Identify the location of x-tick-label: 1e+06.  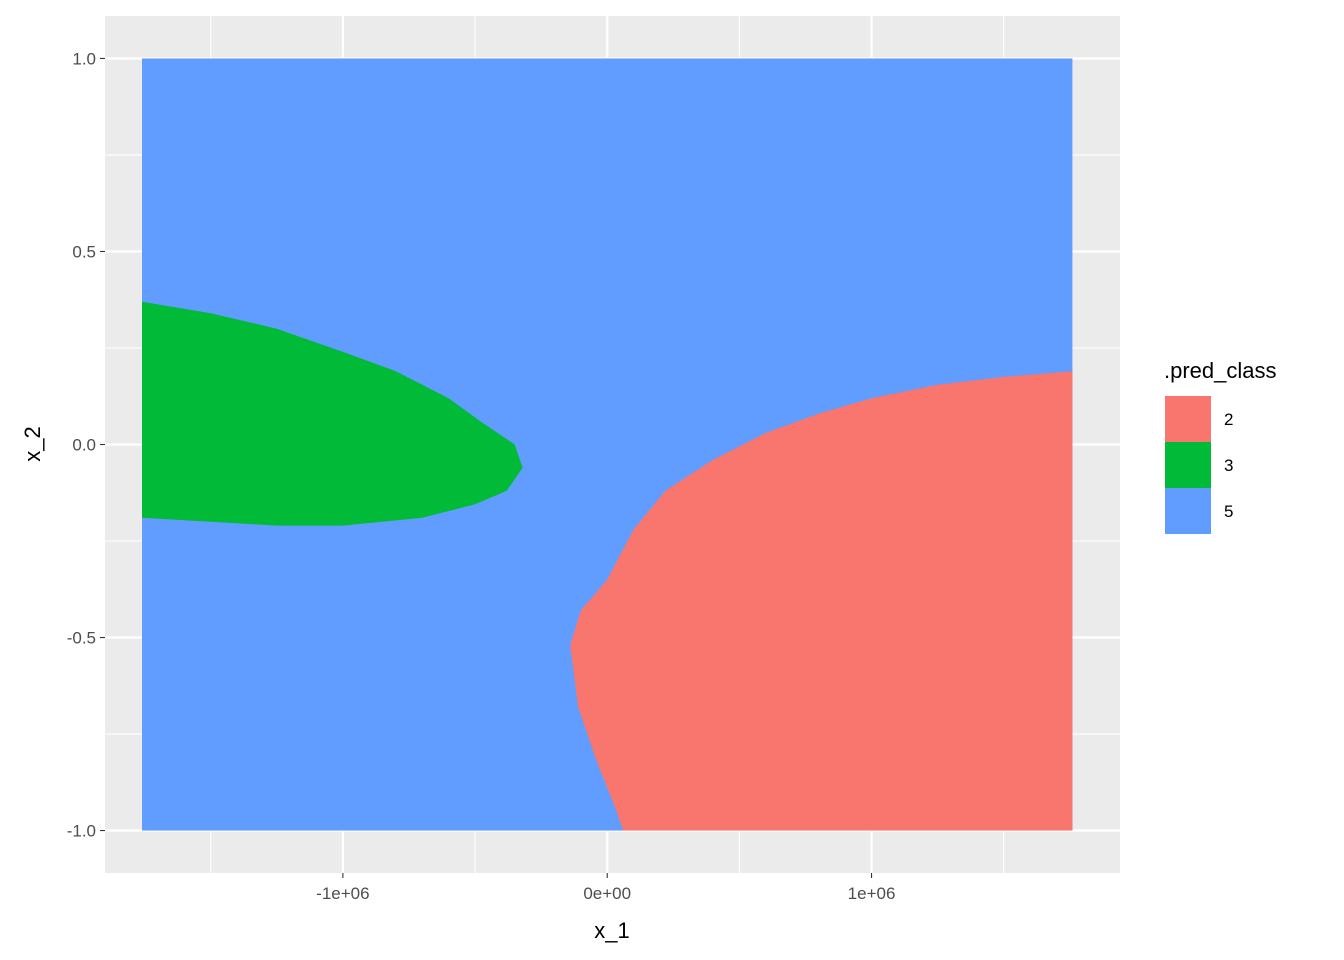
(872, 893).